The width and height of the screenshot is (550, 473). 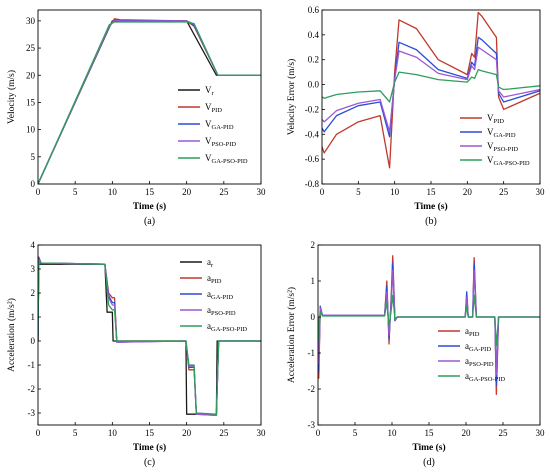 I want to click on y-tick-label: 0.0, so click(x=314, y=85).